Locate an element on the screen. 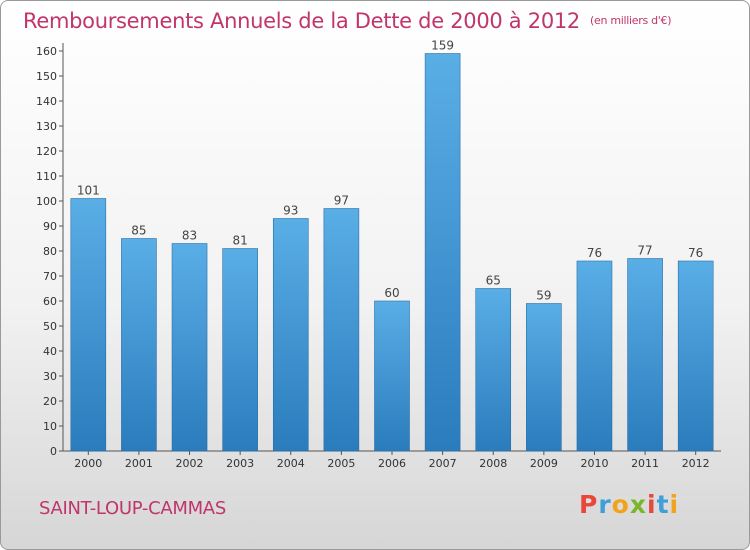 Image resolution: width=750 pixels, height=550 pixels. x-tick-label-2000: 2000 is located at coordinates (88, 463).